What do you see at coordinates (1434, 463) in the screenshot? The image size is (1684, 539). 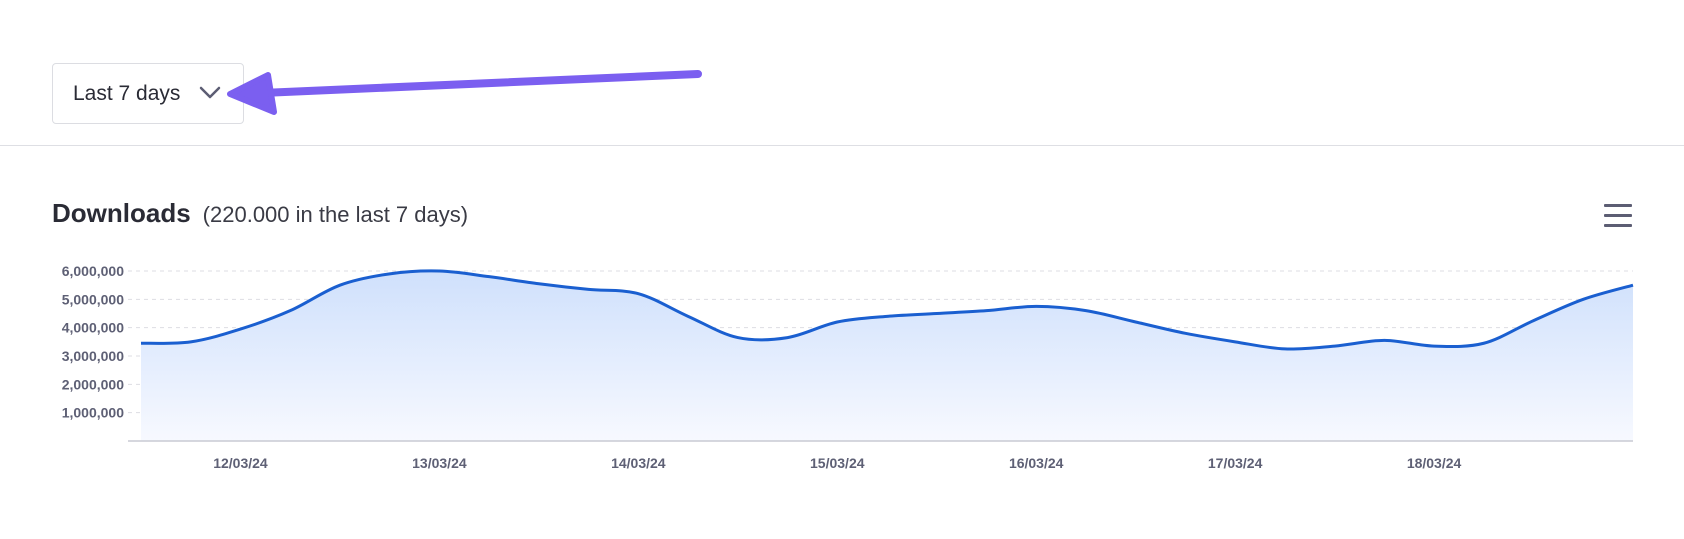 I see `x-tick-label: 18/03/24` at bounding box center [1434, 463].